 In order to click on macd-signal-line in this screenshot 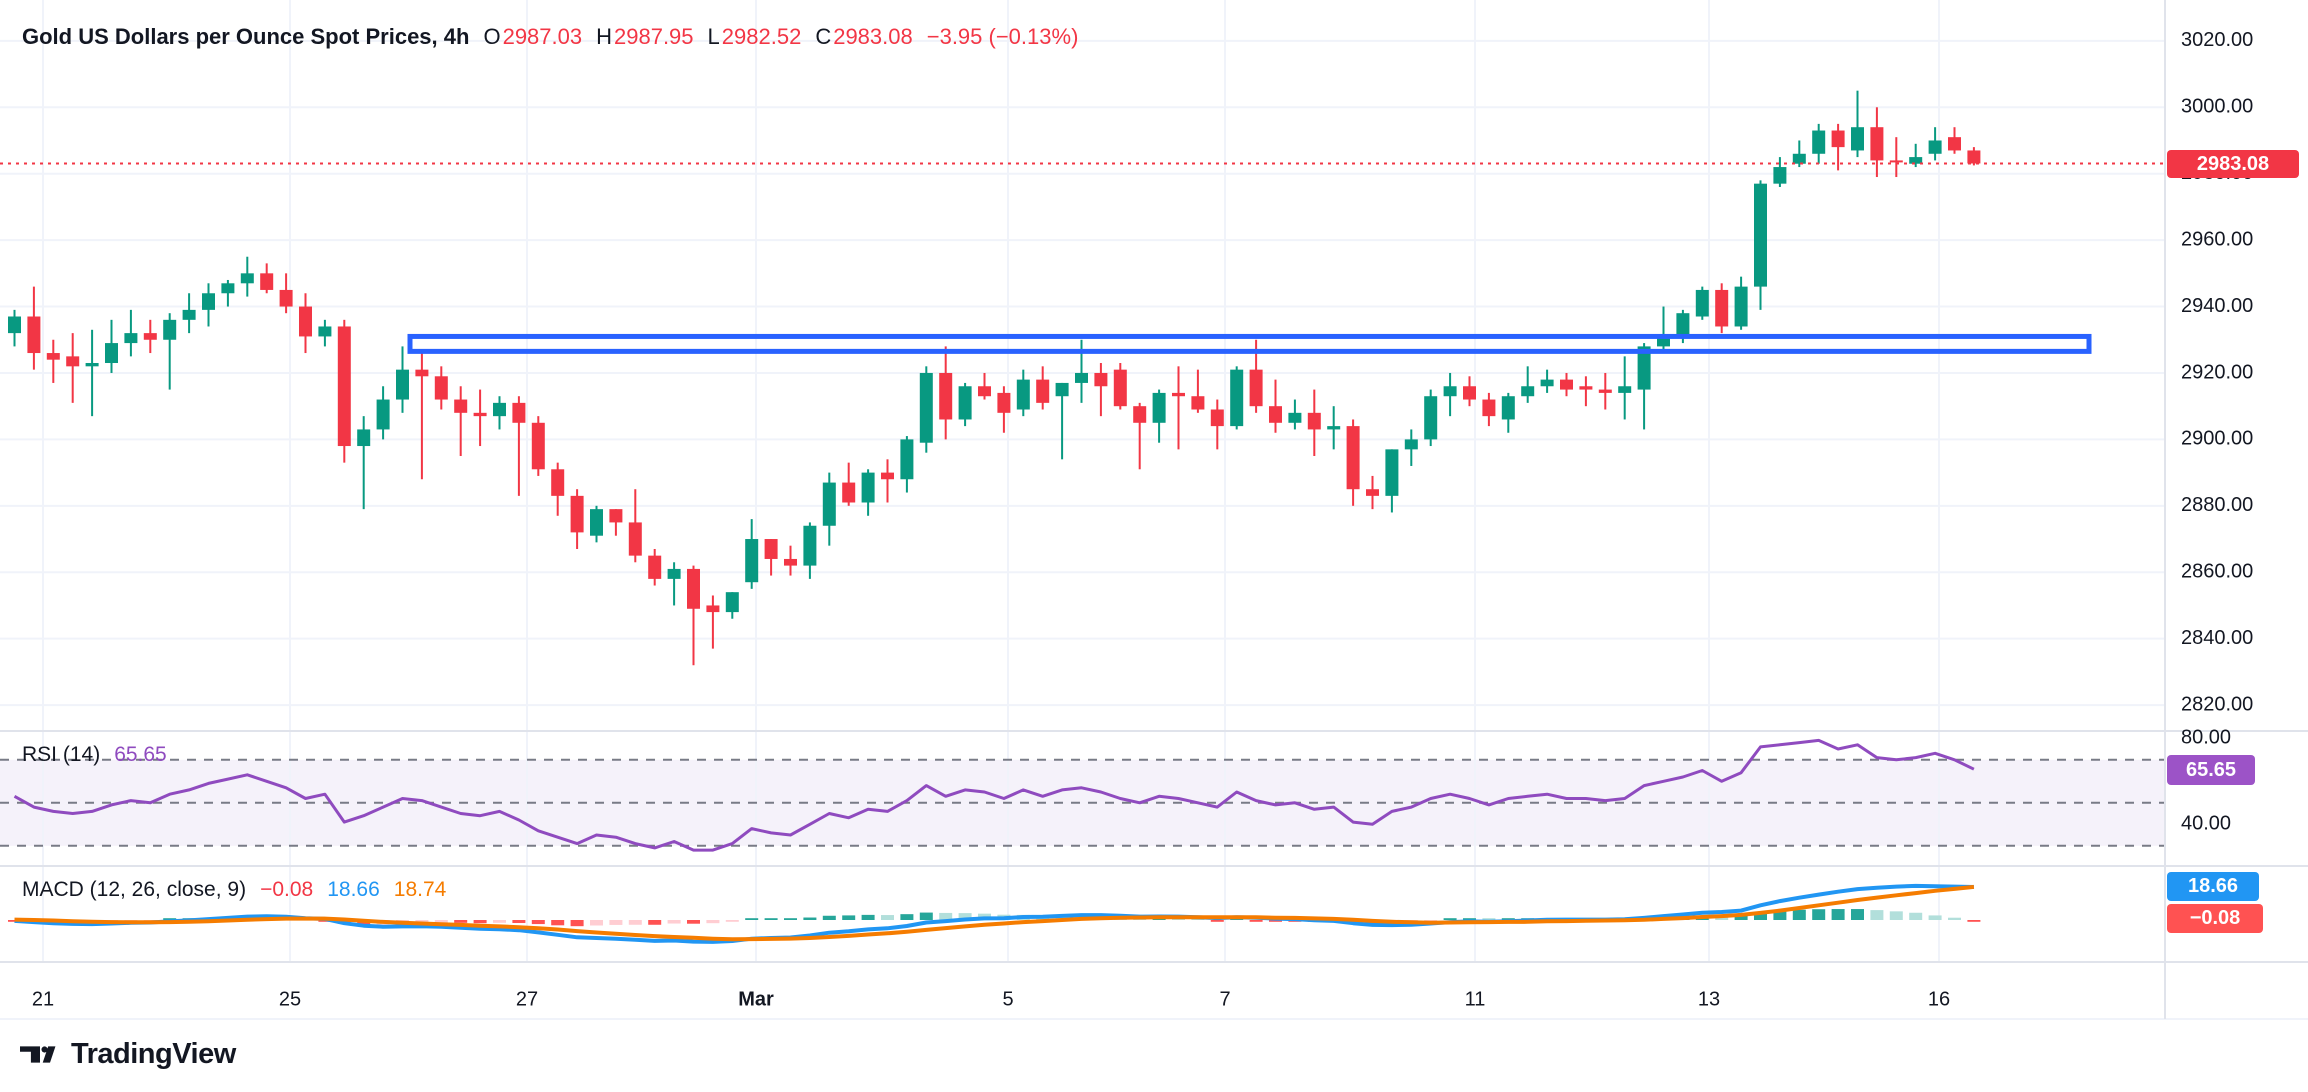, I will do `click(994, 913)`.